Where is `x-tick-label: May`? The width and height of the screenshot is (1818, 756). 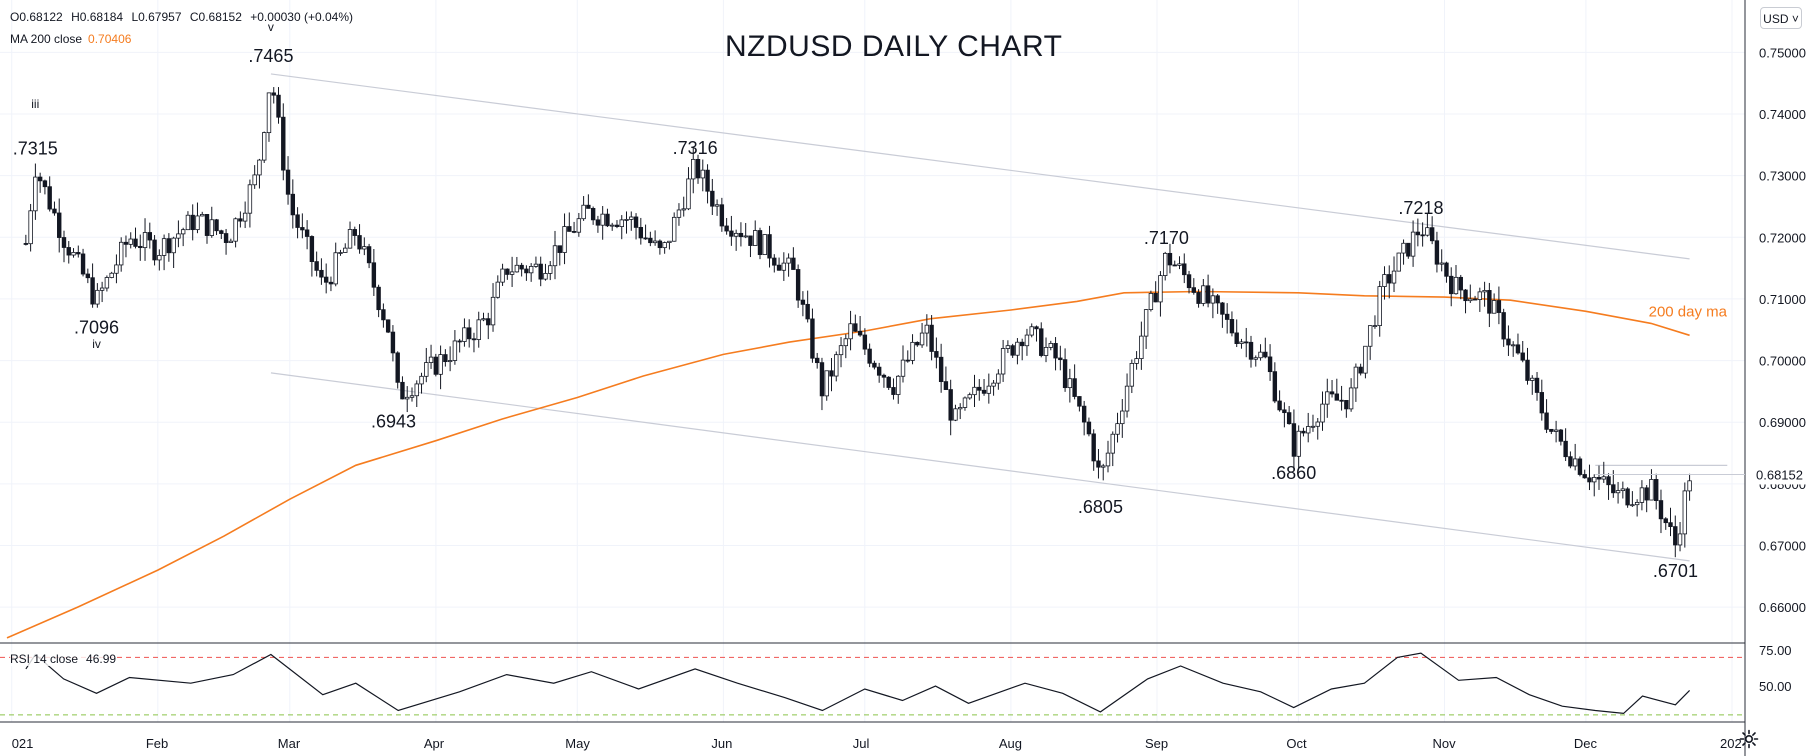 x-tick-label: May is located at coordinates (577, 743).